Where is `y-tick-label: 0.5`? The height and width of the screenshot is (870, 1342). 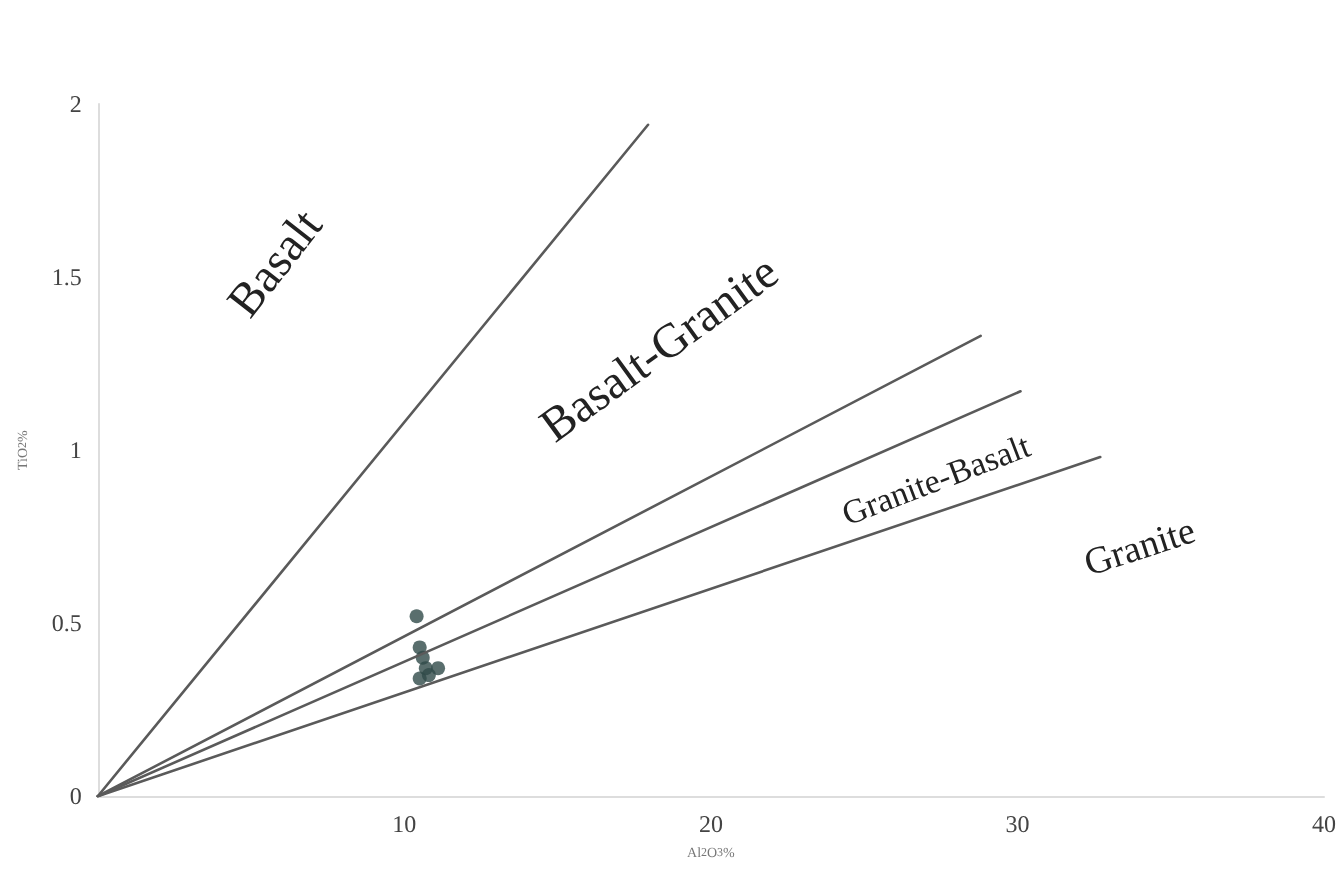
y-tick-label: 0.5 is located at coordinates (66, 623).